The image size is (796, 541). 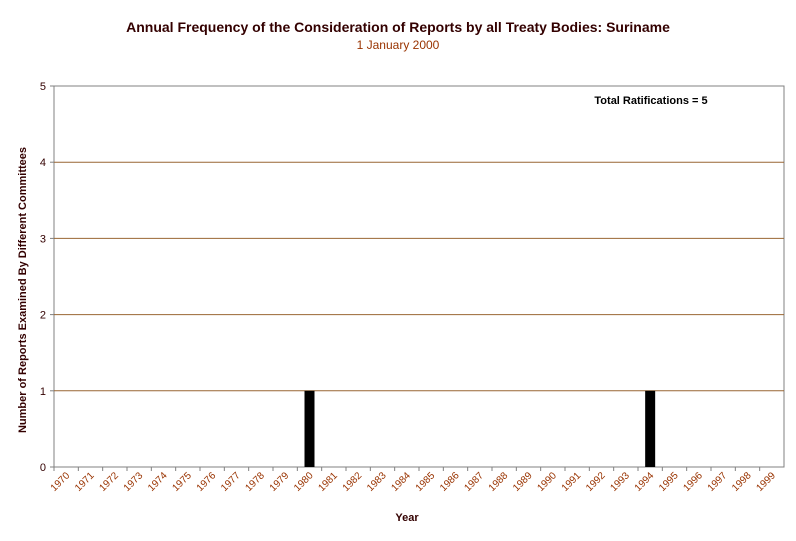 What do you see at coordinates (309, 428) in the screenshot?
I see `bar-1980` at bounding box center [309, 428].